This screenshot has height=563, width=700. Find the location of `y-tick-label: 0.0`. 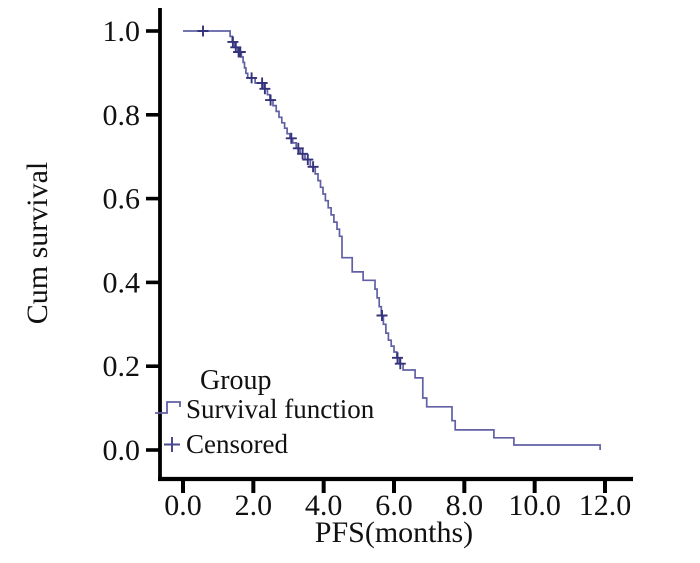

y-tick-label: 0.0 is located at coordinates (122, 450).